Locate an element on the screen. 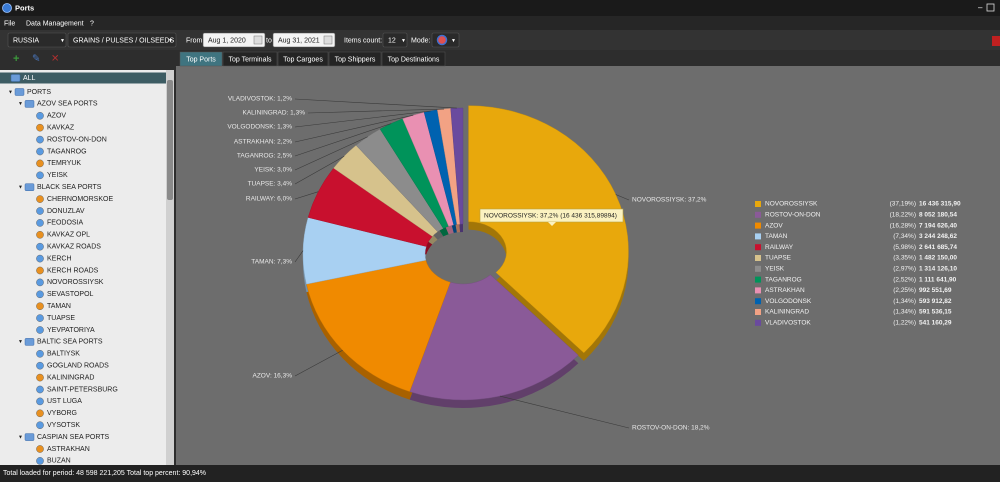  legend-label: VOLGODONSK is located at coordinates (788, 301).